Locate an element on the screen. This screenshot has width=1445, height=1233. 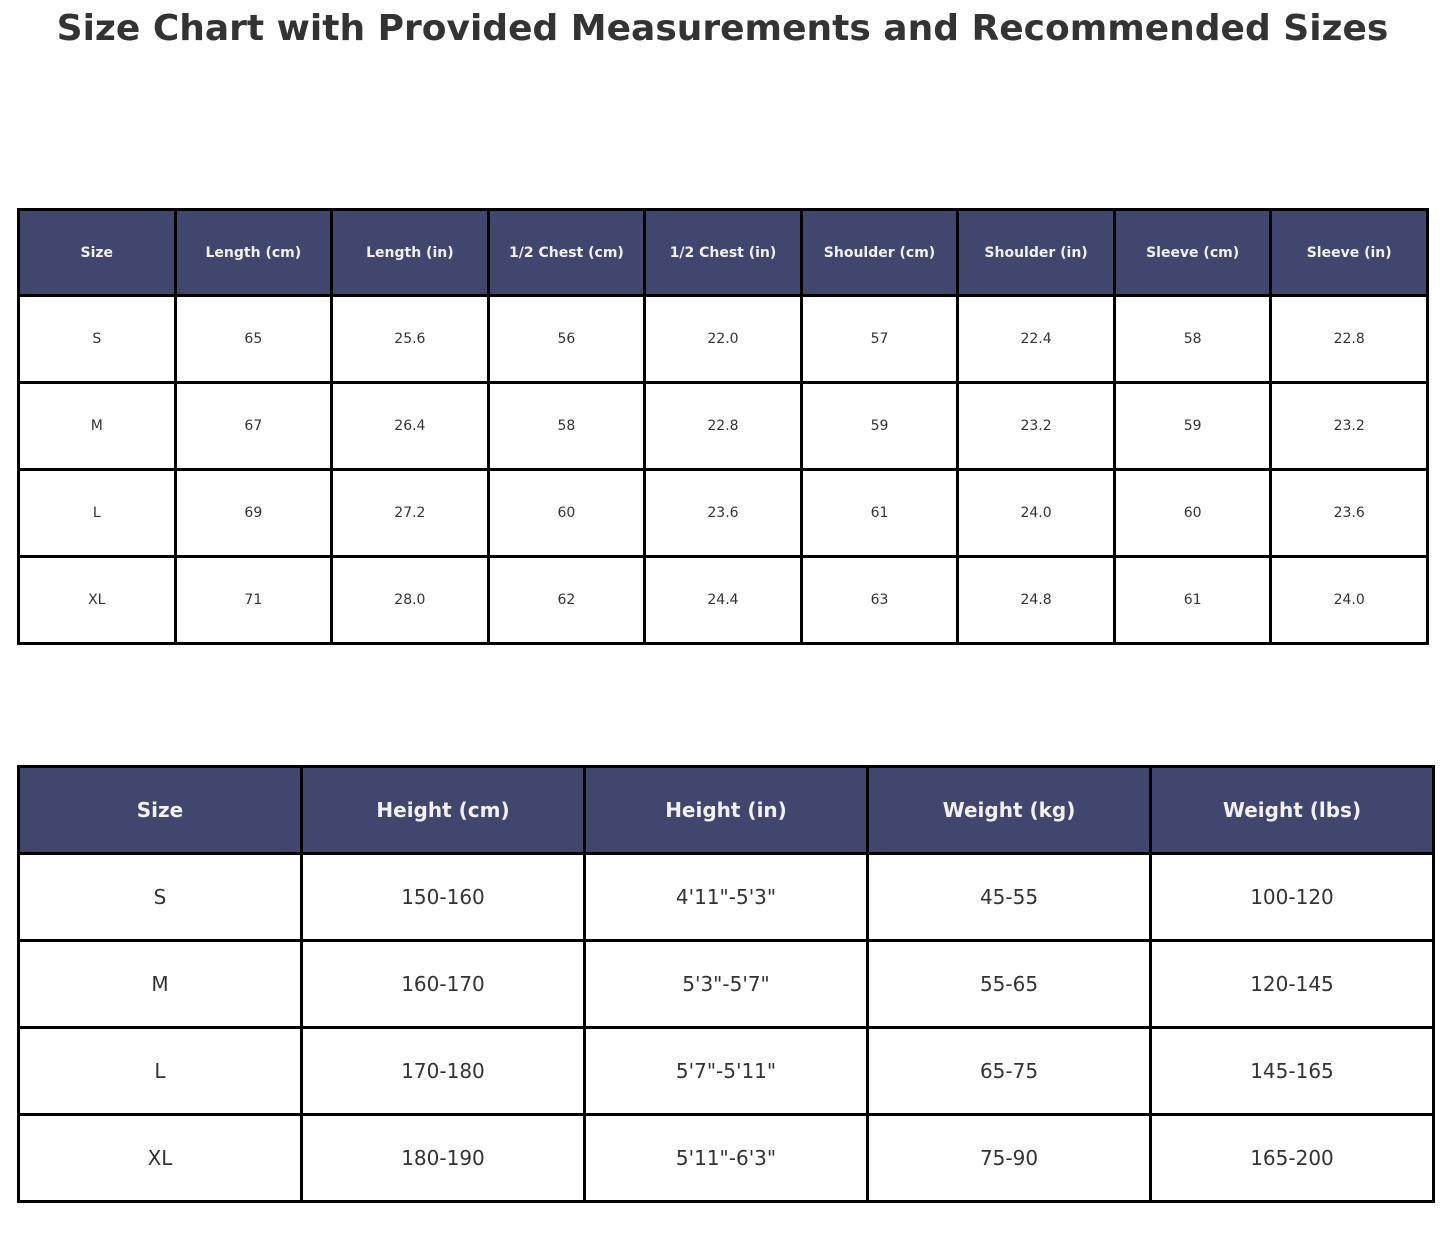
value-cell: 5'7"-5'11" is located at coordinates (726, 1071).